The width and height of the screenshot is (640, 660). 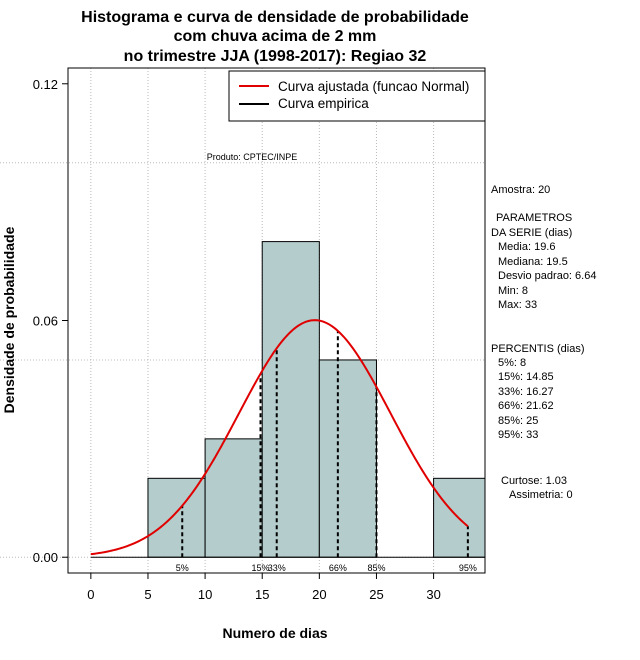 I want to click on stat-curtose: Curtose: 1.03, so click(x=534, y=481).